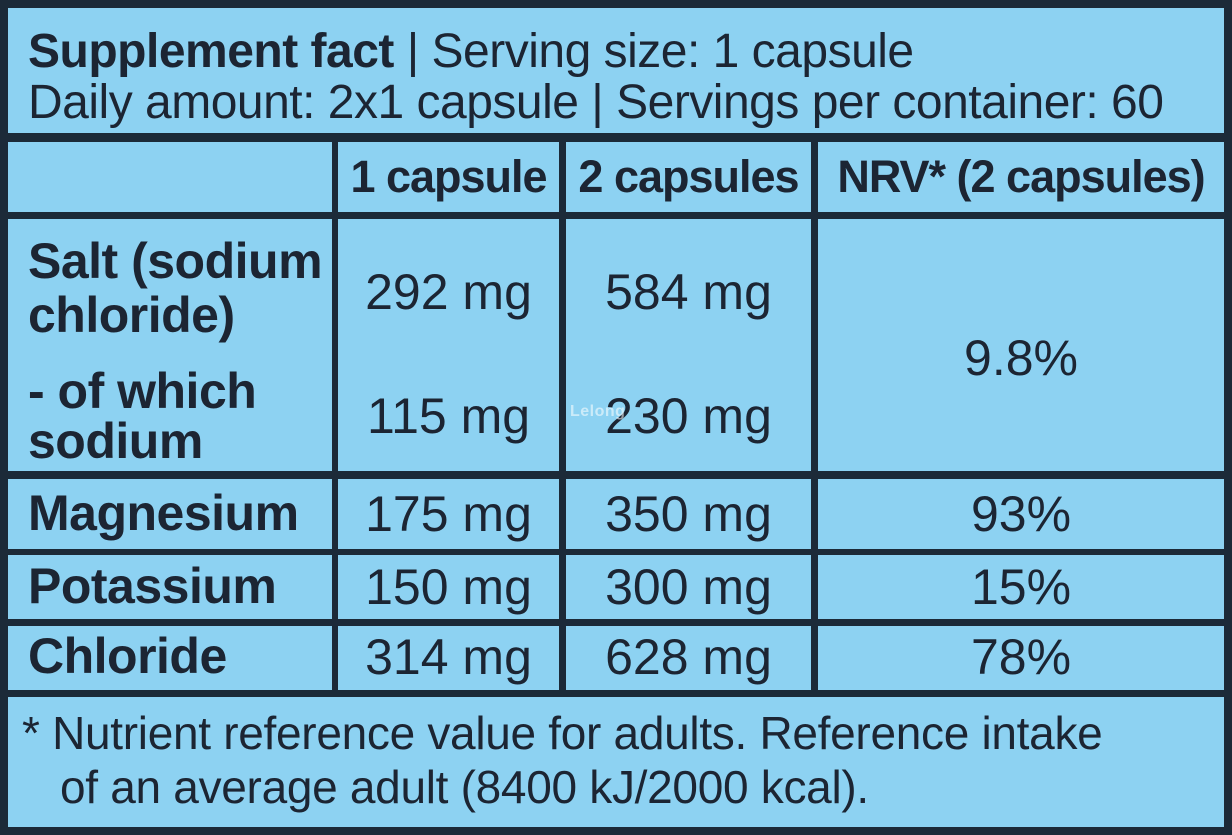 This screenshot has height=835, width=1232. I want to click on serving-size: | Serving size: 1 capsule, so click(653, 51).